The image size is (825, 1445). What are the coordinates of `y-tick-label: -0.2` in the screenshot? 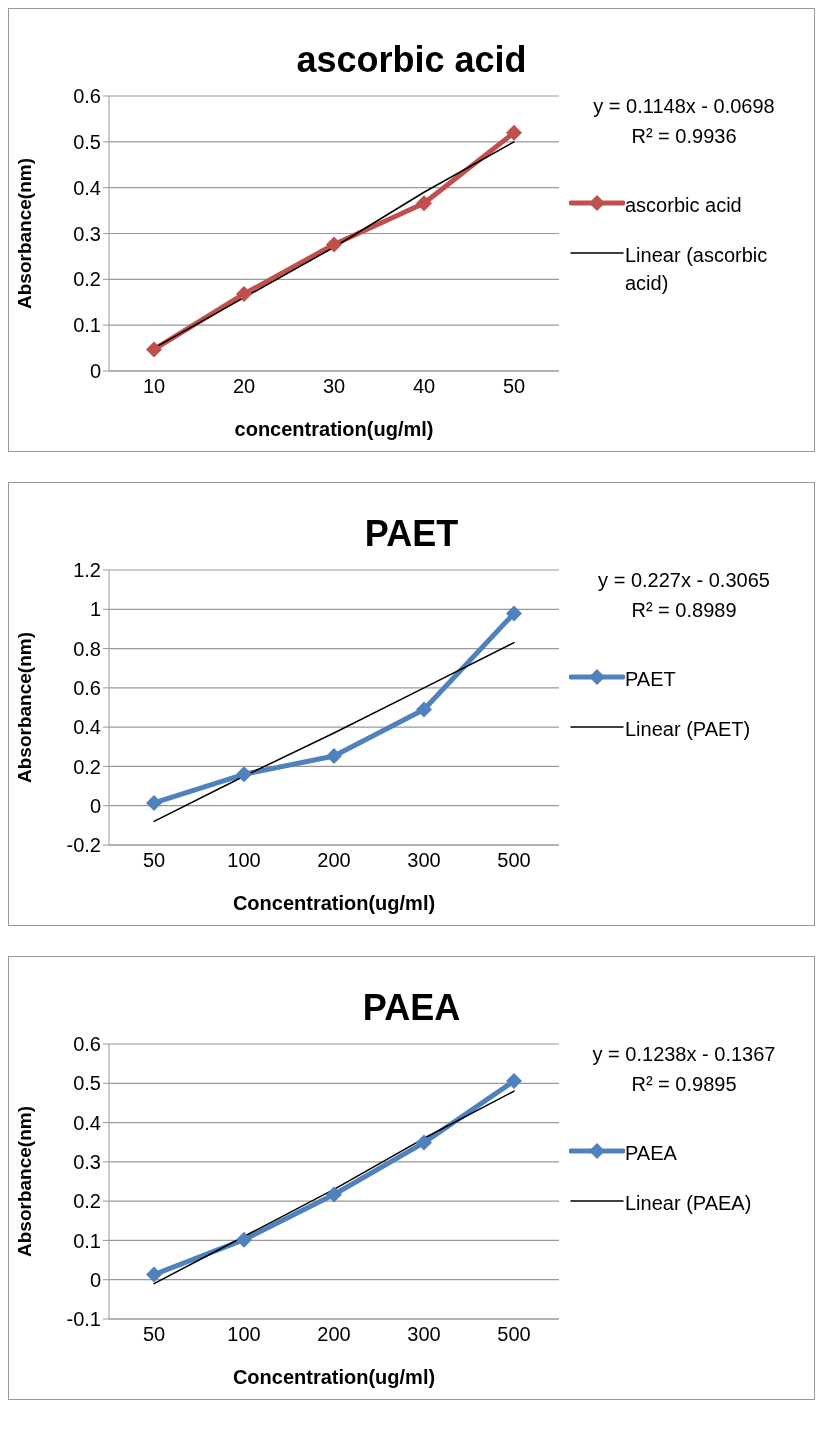 It's located at (83, 845).